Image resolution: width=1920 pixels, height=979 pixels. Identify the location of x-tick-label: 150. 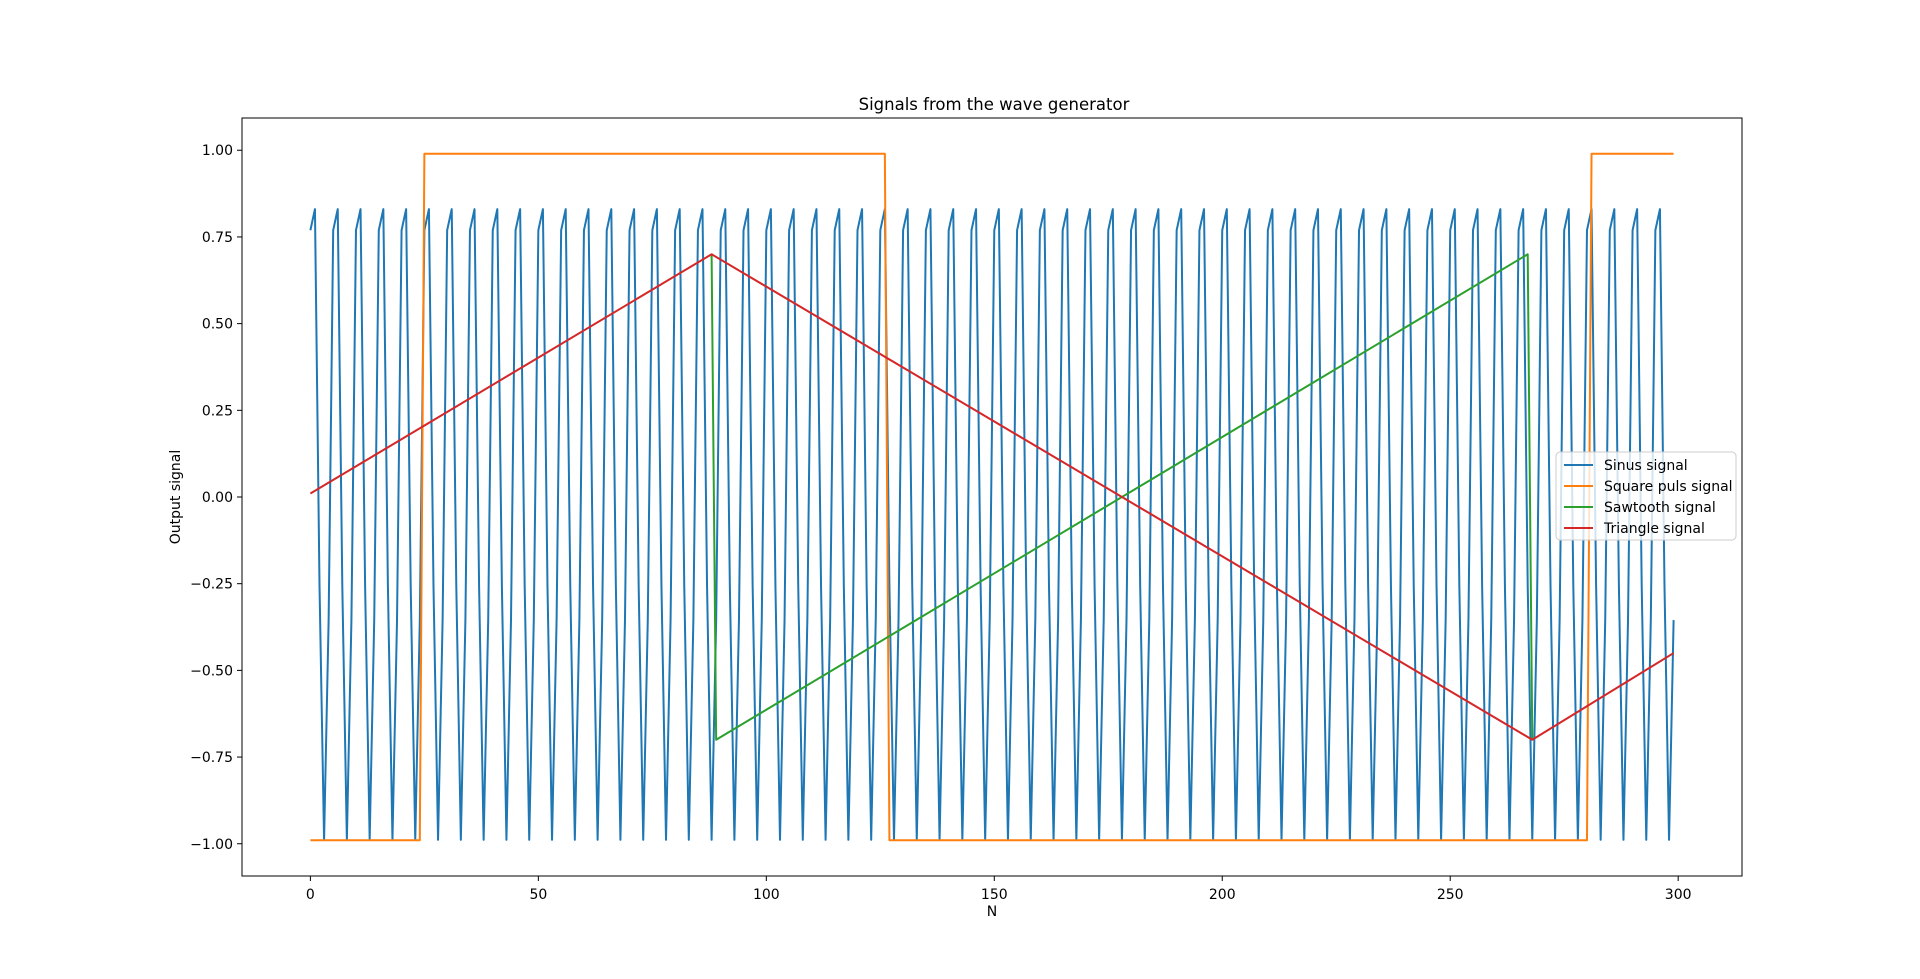
(994, 895).